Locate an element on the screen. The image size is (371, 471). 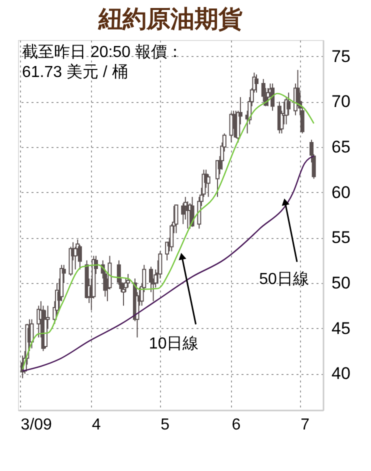
y-tick-label: 50 is located at coordinates (341, 283).